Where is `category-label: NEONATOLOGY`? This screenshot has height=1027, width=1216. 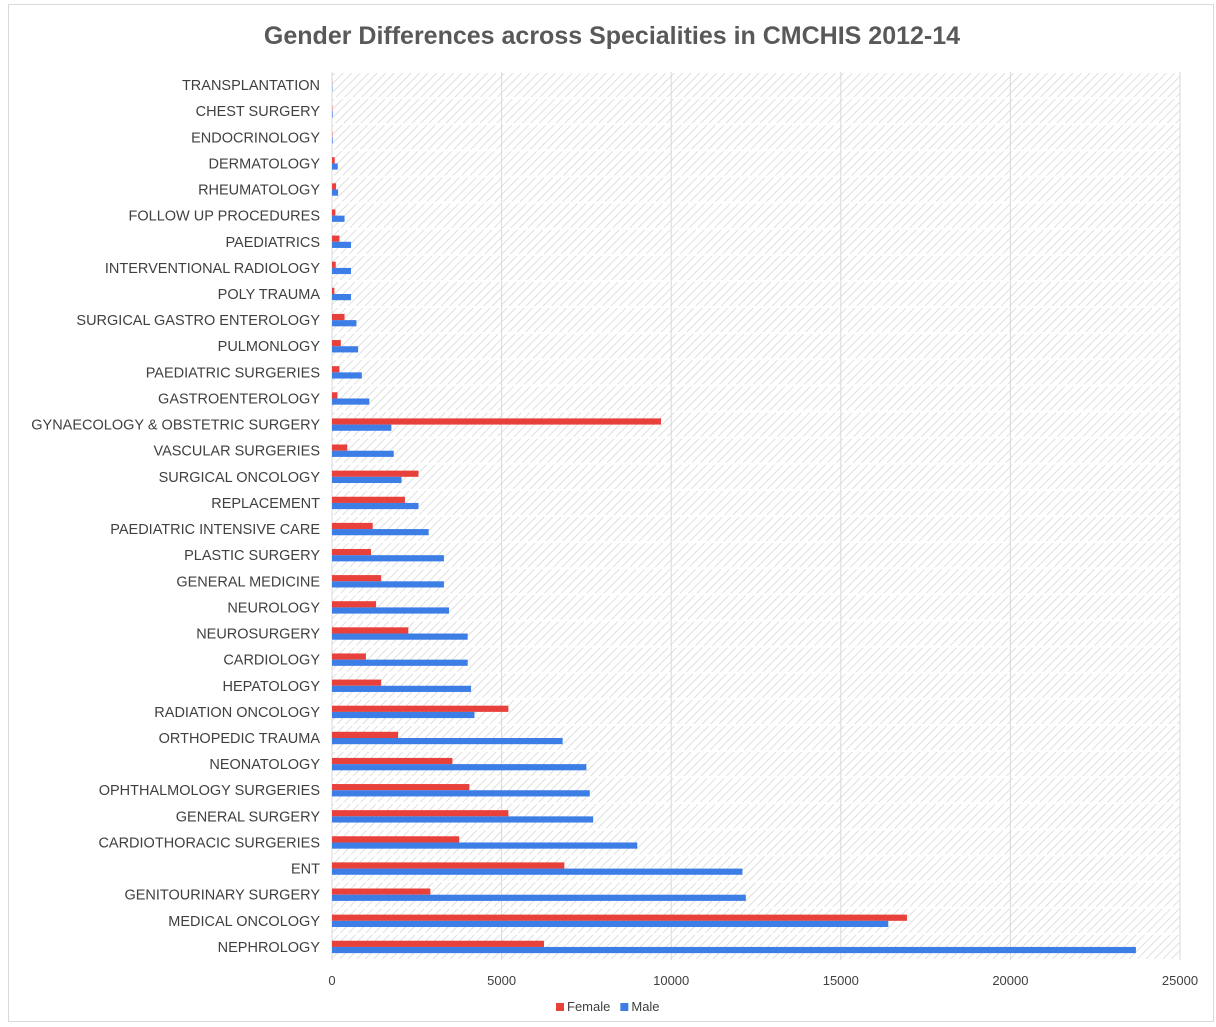
category-label: NEONATOLOGY is located at coordinates (264, 765).